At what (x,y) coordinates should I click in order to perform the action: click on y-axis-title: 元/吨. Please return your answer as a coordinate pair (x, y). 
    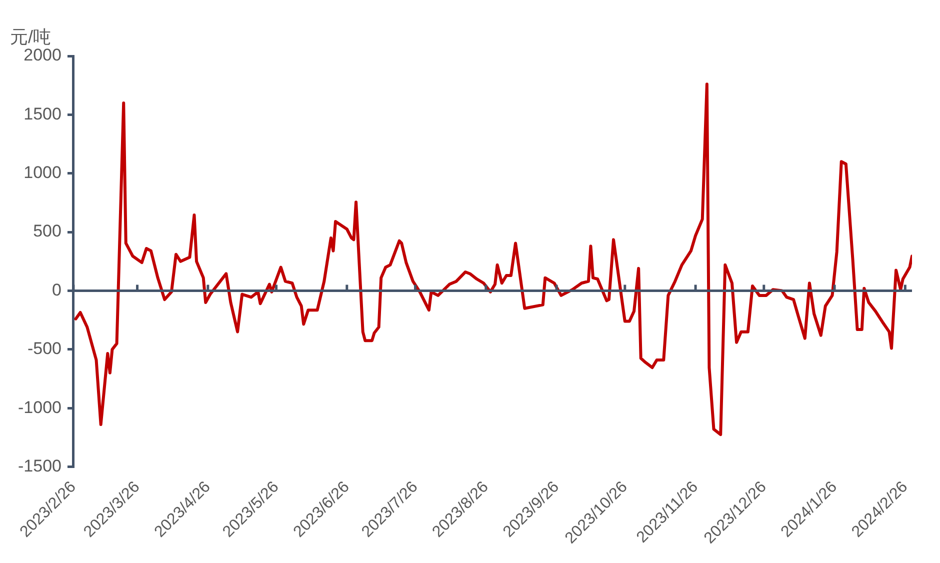
    Looking at the image, I should click on (31, 36).